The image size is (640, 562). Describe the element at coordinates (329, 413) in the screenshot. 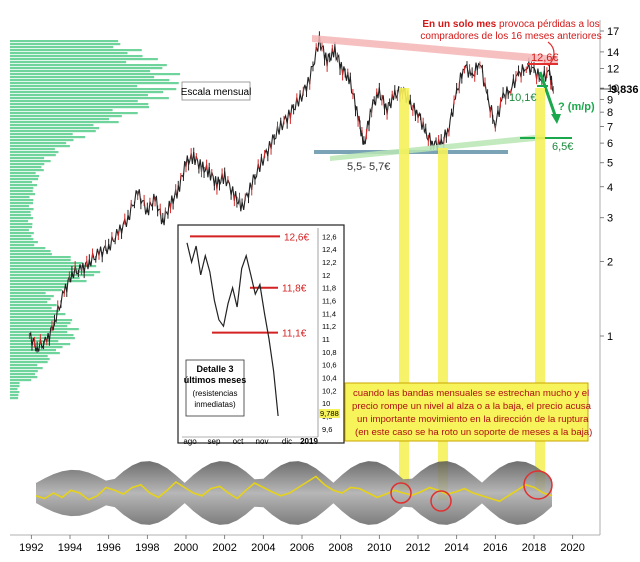

I see `inset-last-value: 9,788` at that location.